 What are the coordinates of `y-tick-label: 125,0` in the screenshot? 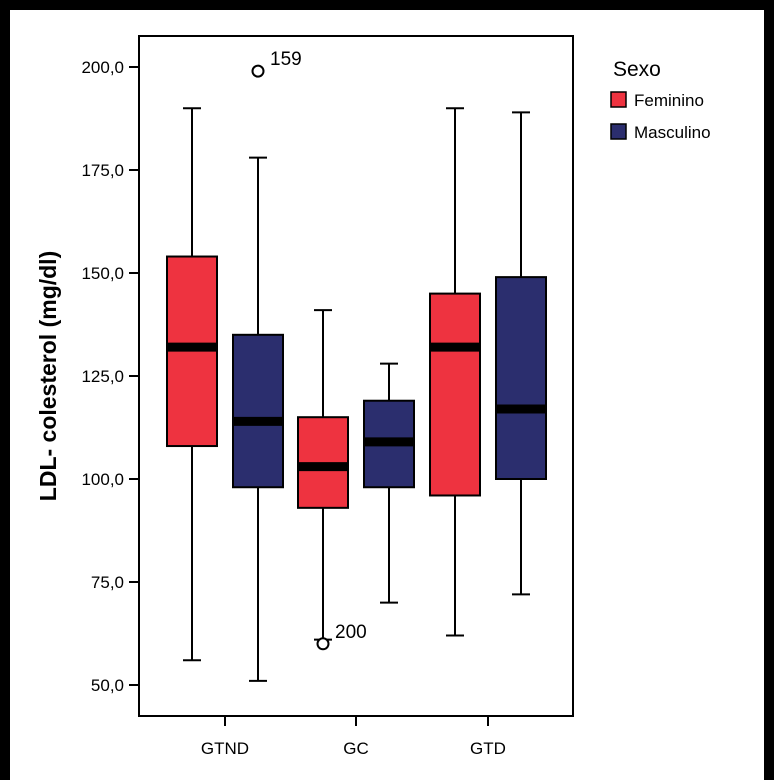 It's located at (102, 376).